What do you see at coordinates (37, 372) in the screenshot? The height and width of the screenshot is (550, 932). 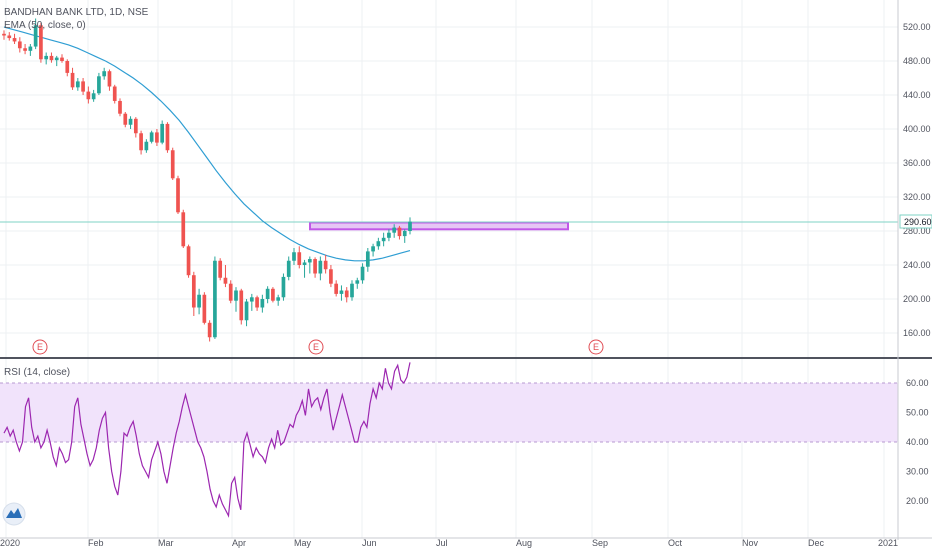 I see `rsi-legend: RSI (14, close)` at bounding box center [37, 372].